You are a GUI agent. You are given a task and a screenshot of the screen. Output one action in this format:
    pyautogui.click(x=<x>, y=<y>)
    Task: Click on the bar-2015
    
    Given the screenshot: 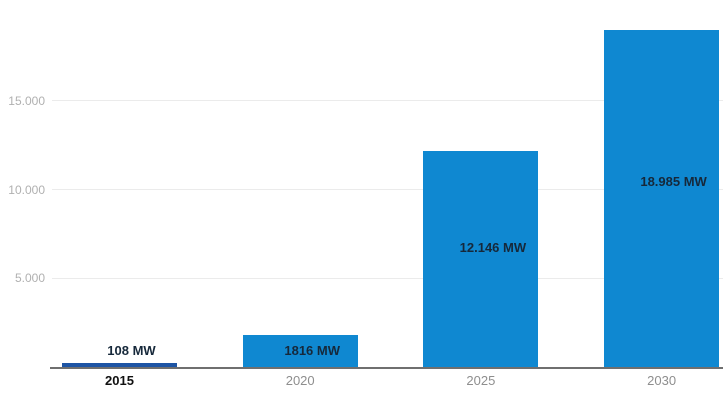 What is the action you would take?
    pyautogui.click(x=119, y=365)
    